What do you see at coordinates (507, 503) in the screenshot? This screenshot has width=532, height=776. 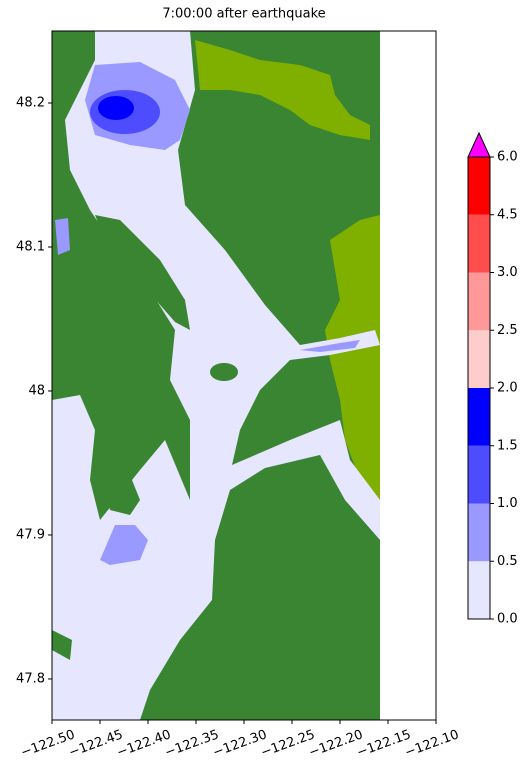 I see `colorbar-tick-label: 1.0` at bounding box center [507, 503].